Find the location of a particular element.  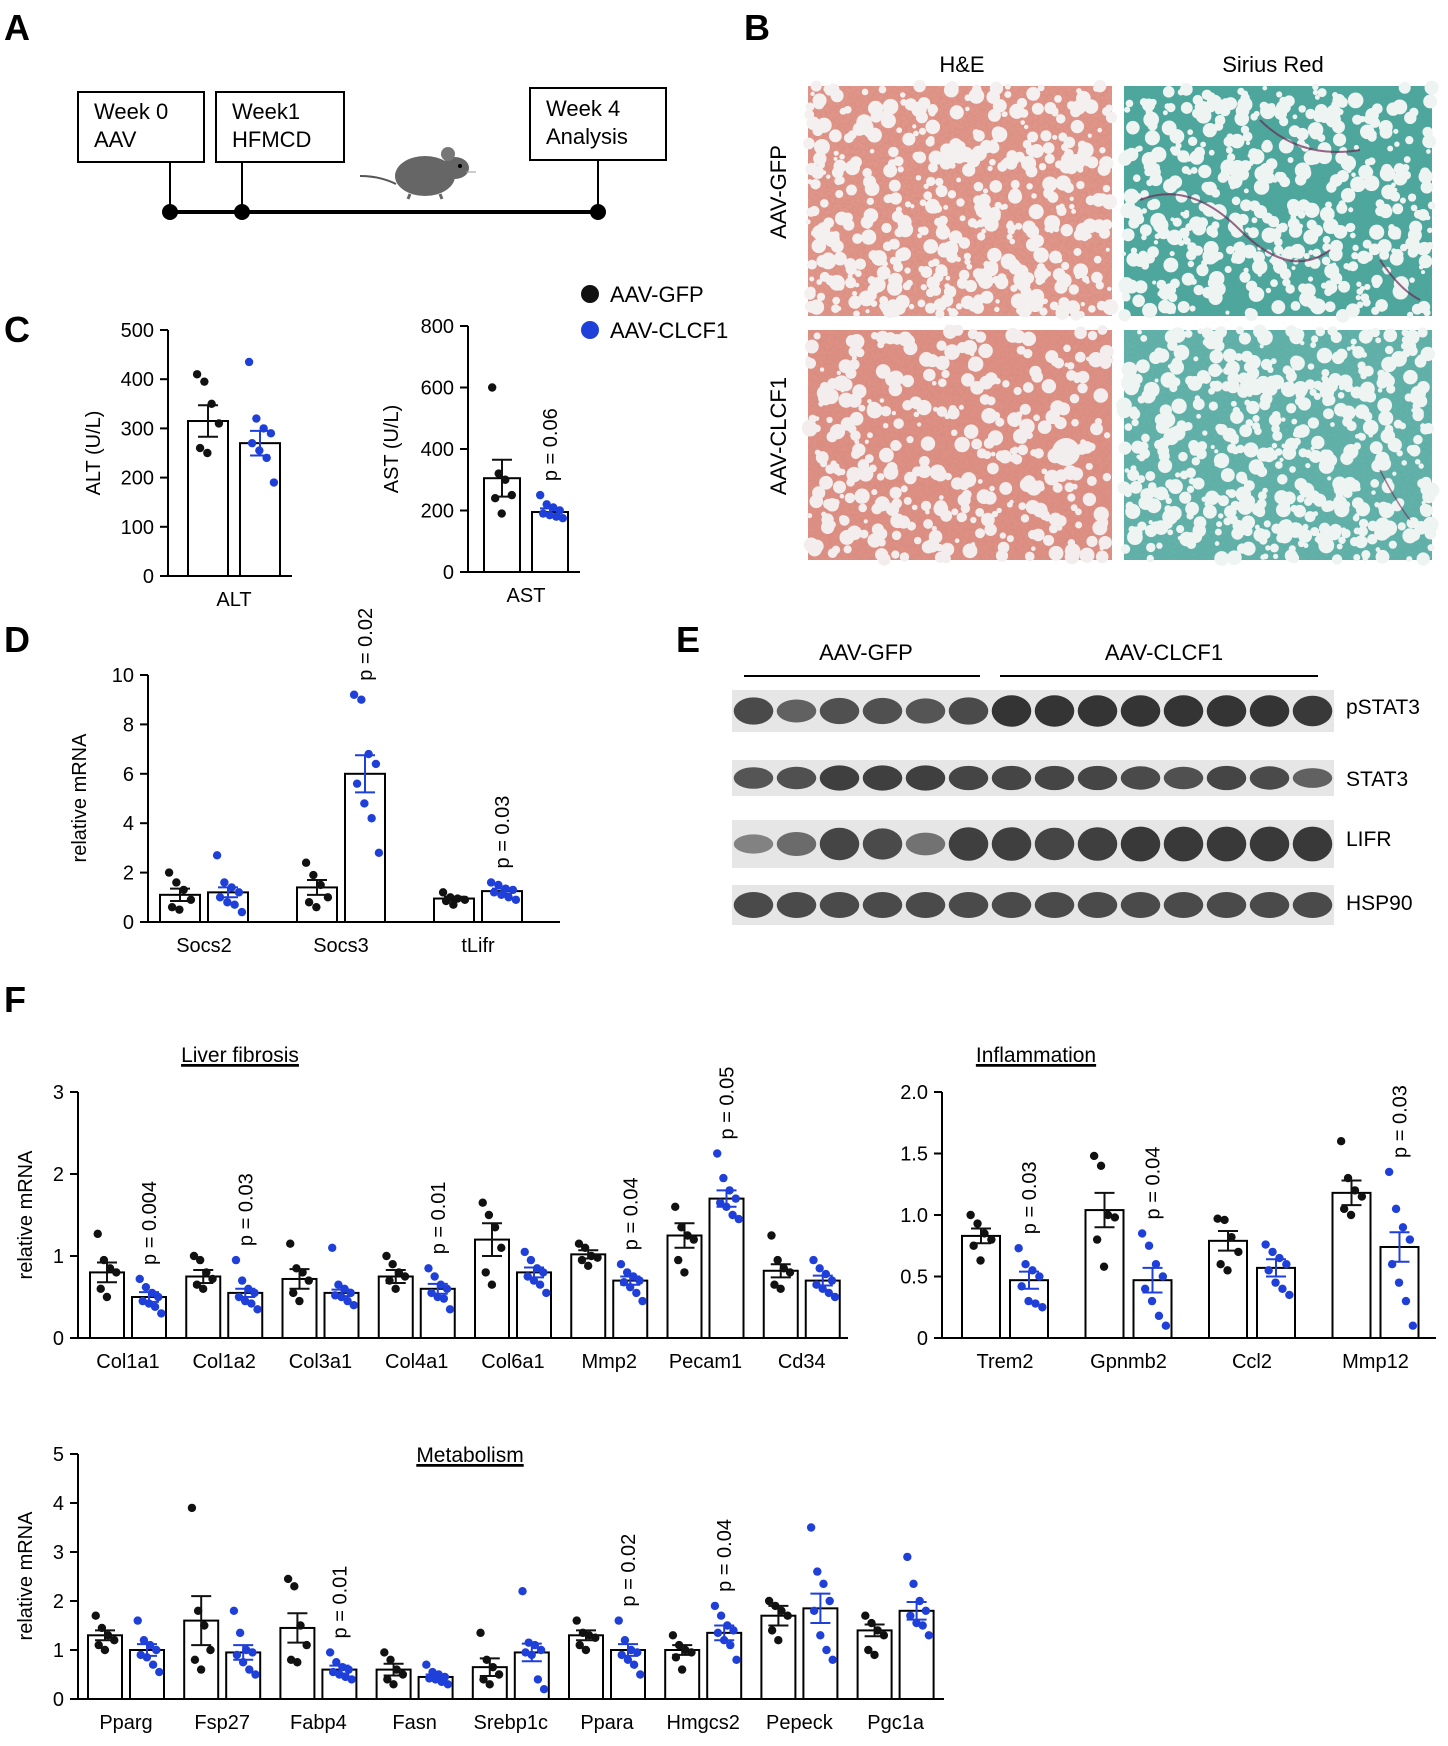

x-tick-label: Trem2 is located at coordinates (1004, 1362).